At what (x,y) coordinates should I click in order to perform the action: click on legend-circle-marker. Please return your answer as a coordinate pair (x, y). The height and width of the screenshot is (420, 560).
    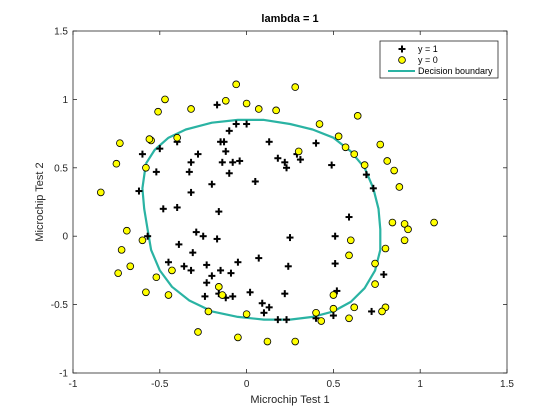
    Looking at the image, I should click on (402, 60).